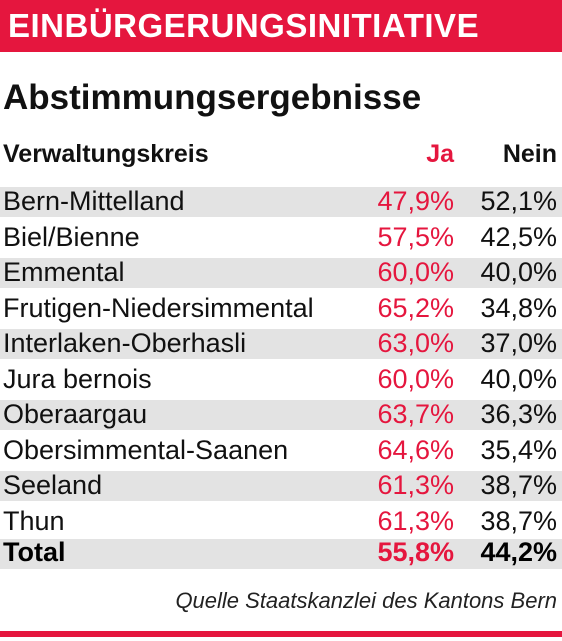 This screenshot has width=562, height=641. I want to click on no-value: 37,0%, so click(518, 343).